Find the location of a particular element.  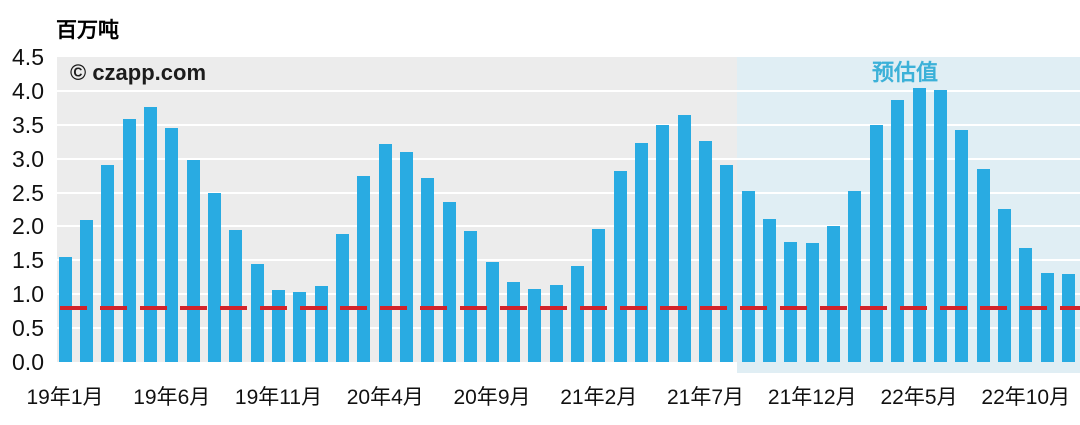

reference-dashed-line is located at coordinates (570, 307).